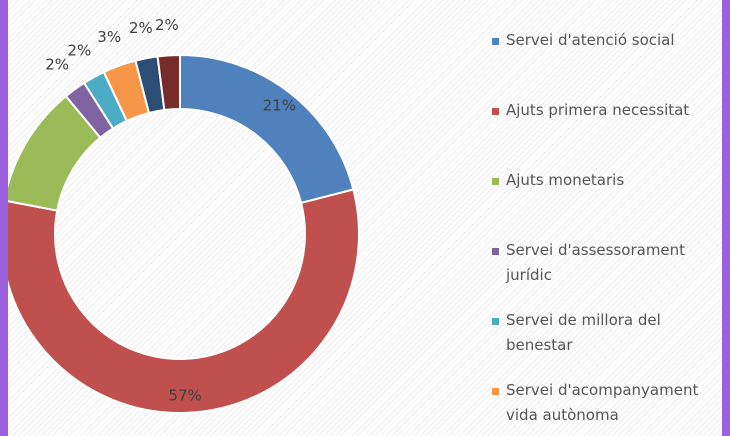  What do you see at coordinates (590, 40) in the screenshot?
I see `legend-label: Servei d'atenció social` at bounding box center [590, 40].